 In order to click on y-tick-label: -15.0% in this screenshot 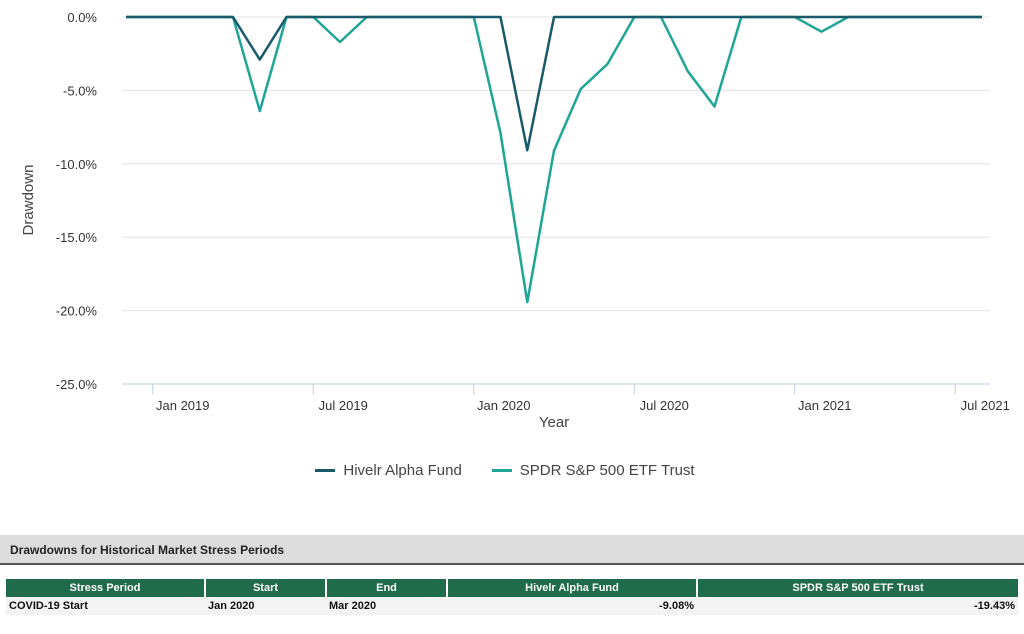, I will do `click(77, 237)`.